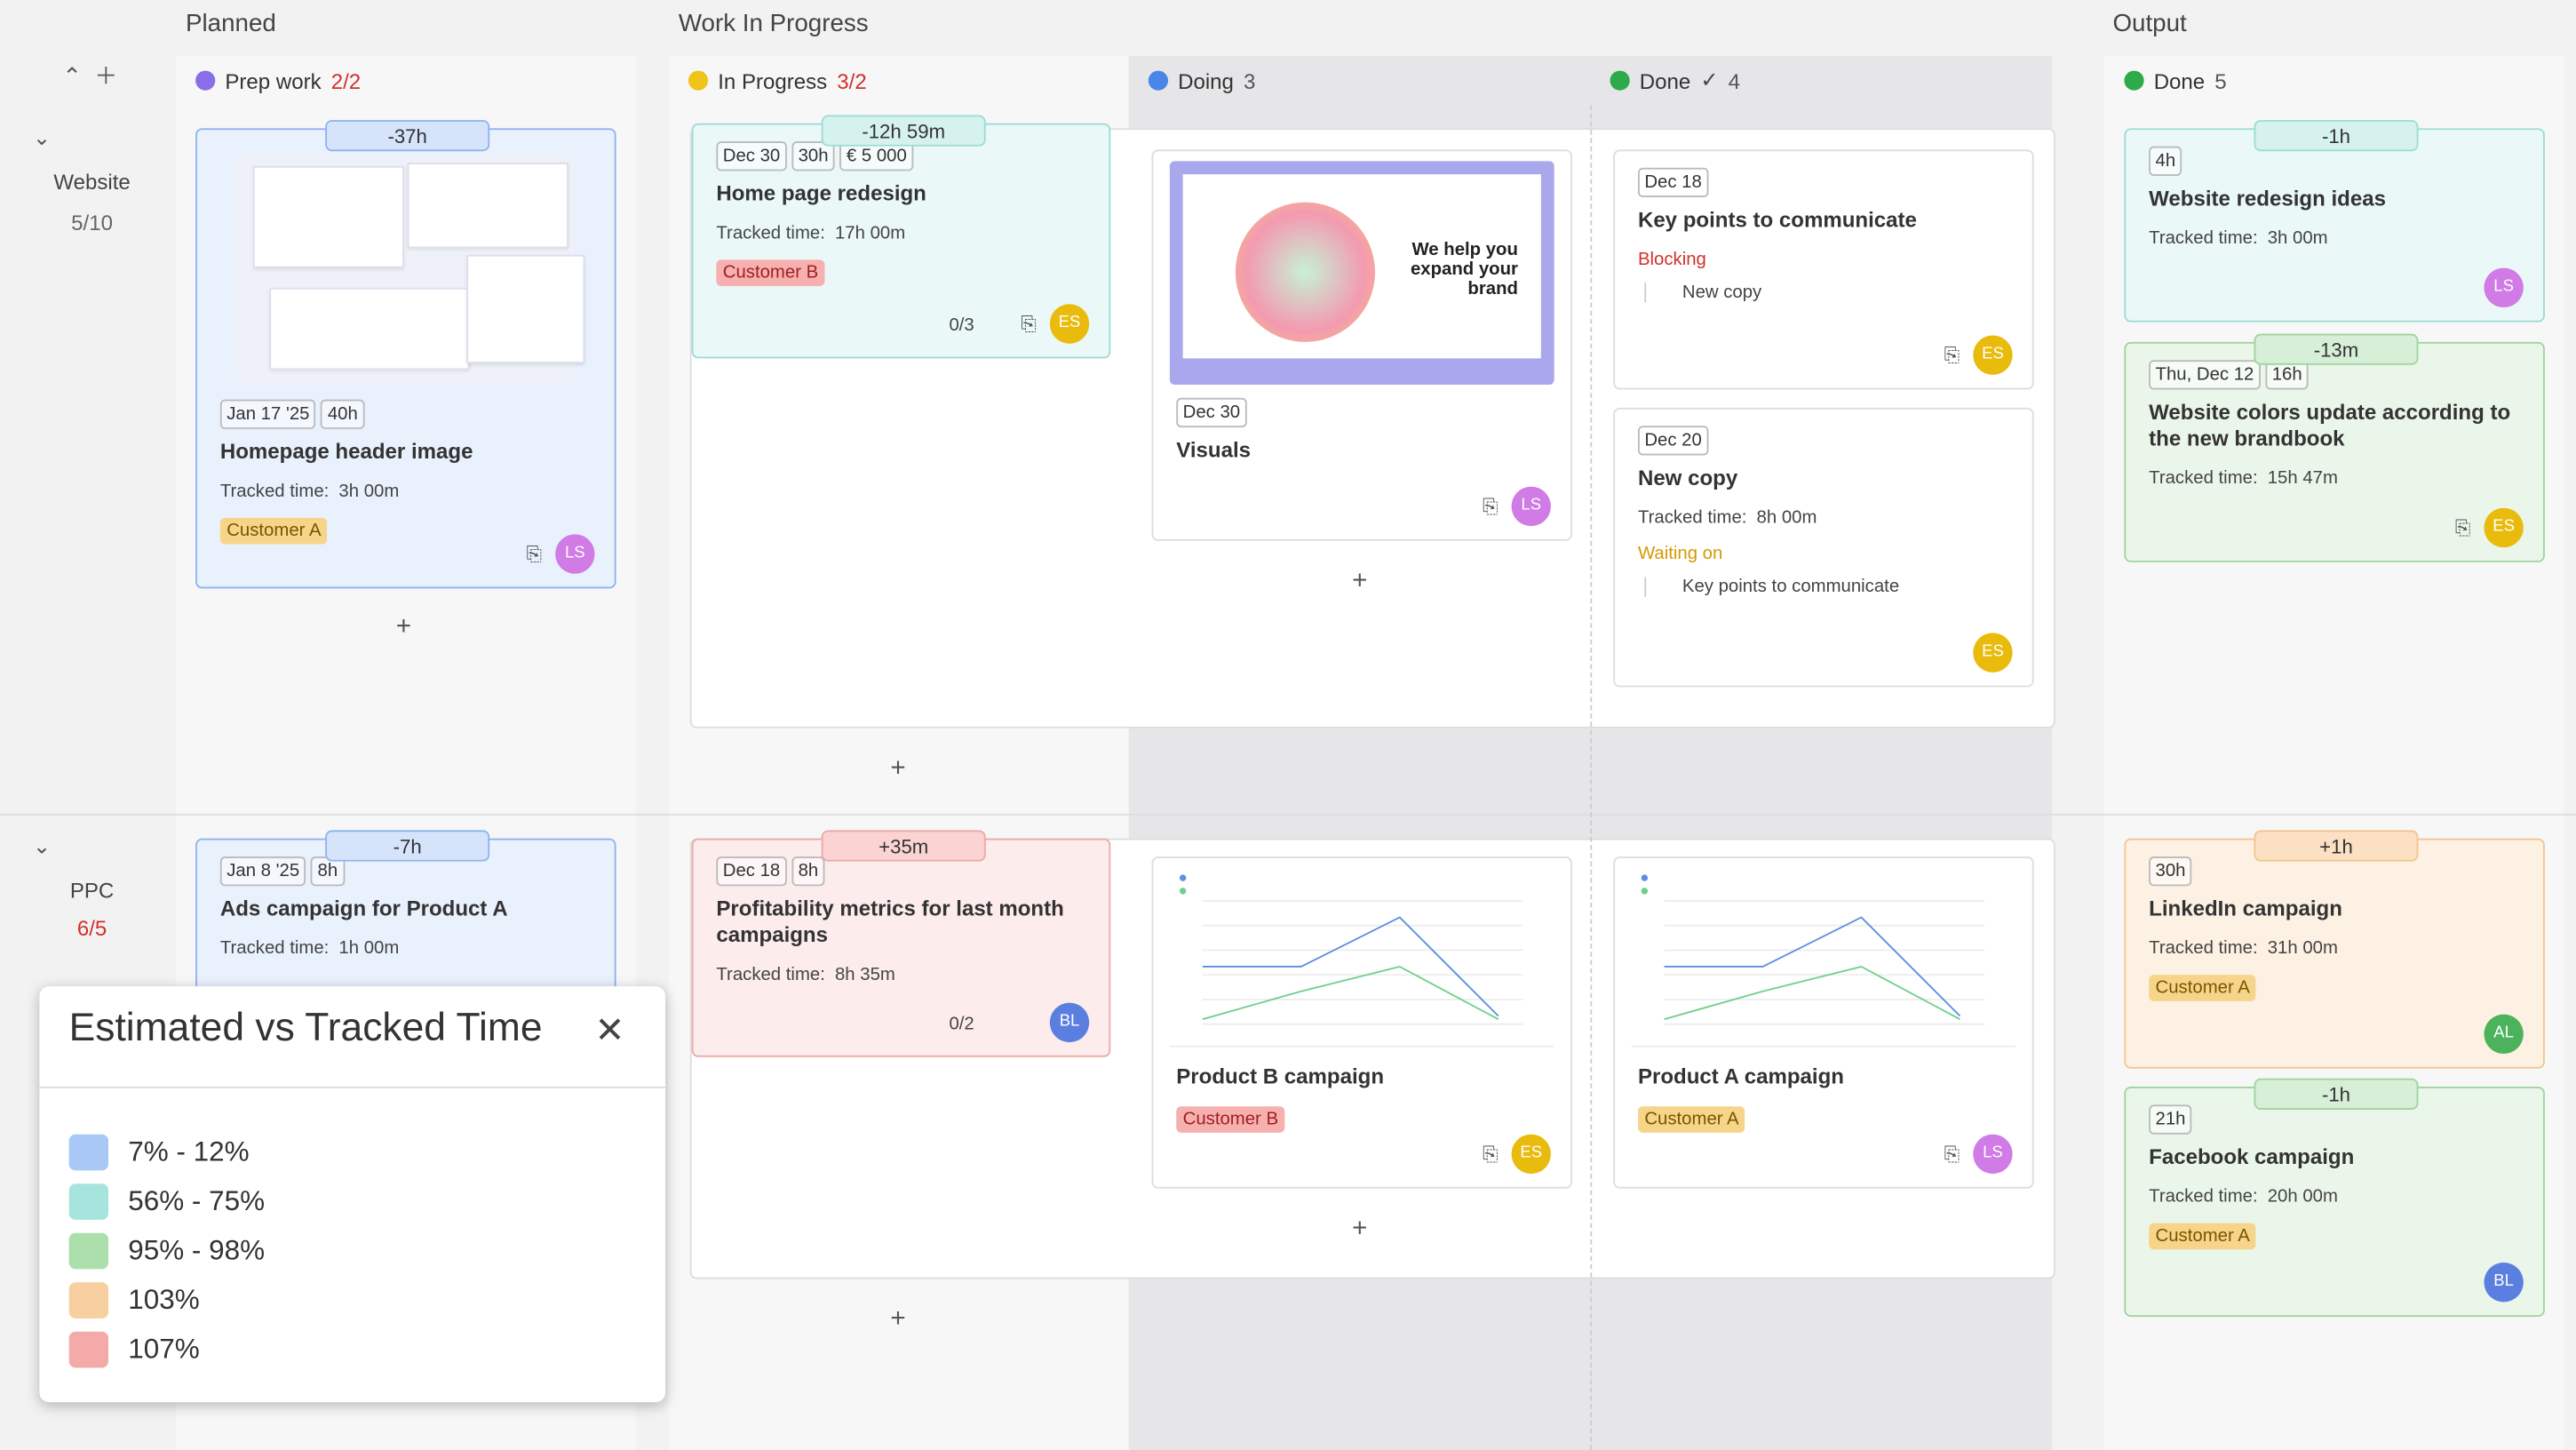  What do you see at coordinates (609, 1030) in the screenshot?
I see `close-button: ✕` at bounding box center [609, 1030].